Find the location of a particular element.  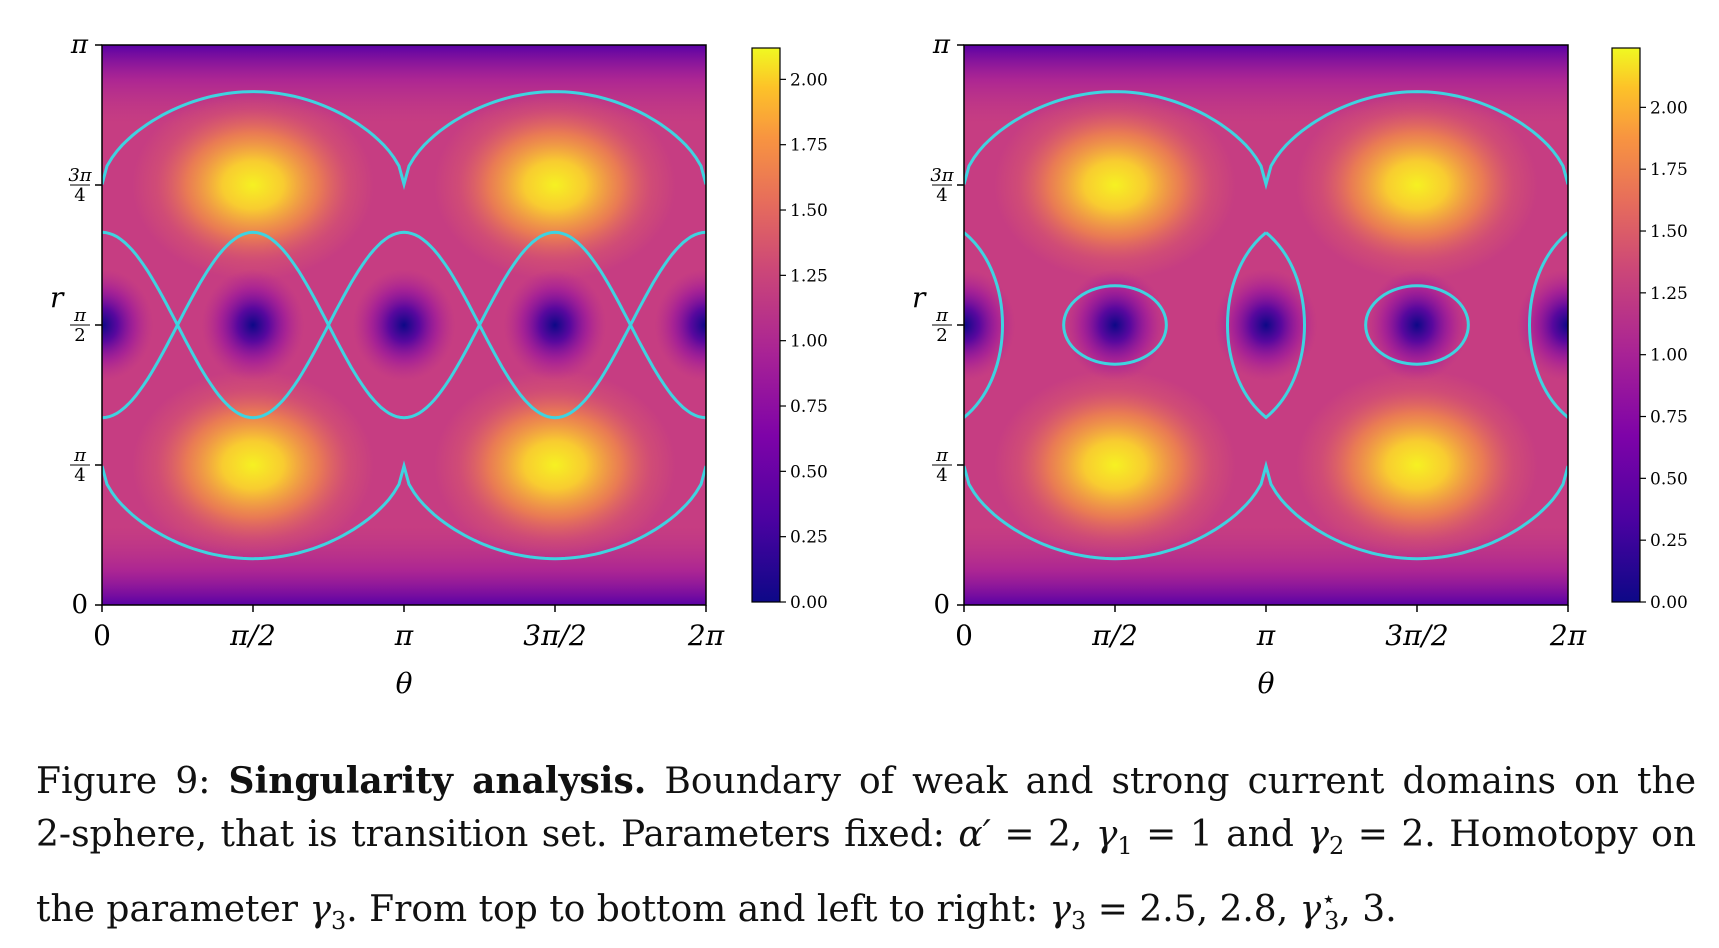

caption-text-3d: , 3. is located at coordinates (1368, 909).